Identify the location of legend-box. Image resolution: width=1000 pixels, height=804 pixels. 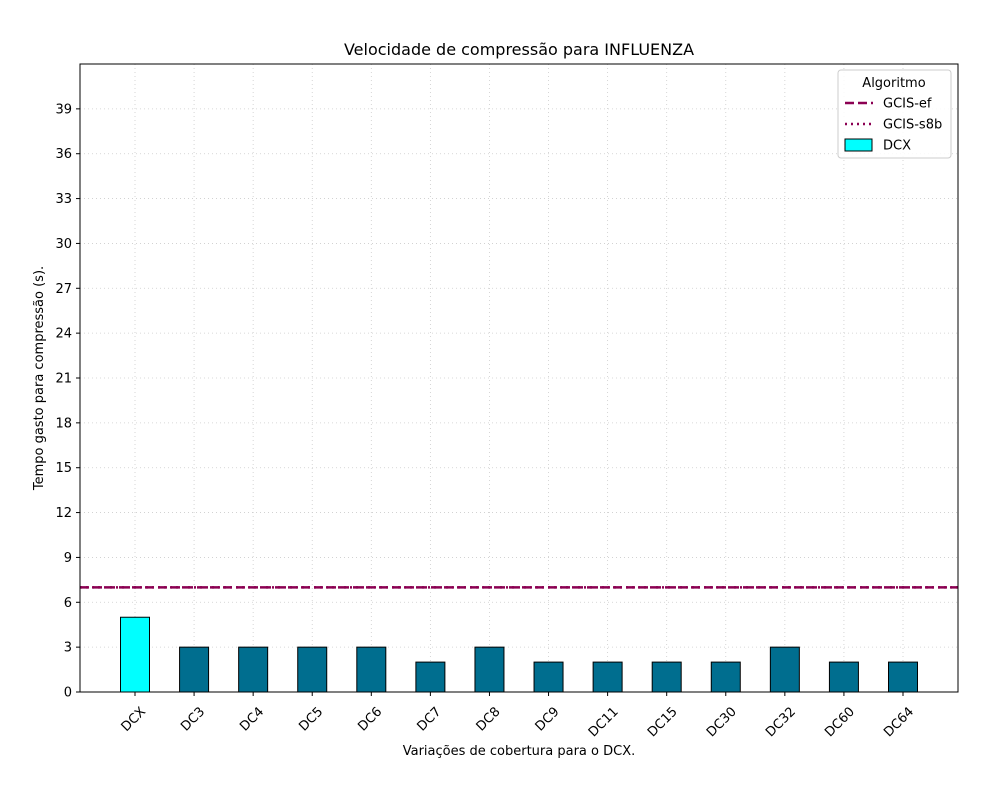
(894, 114).